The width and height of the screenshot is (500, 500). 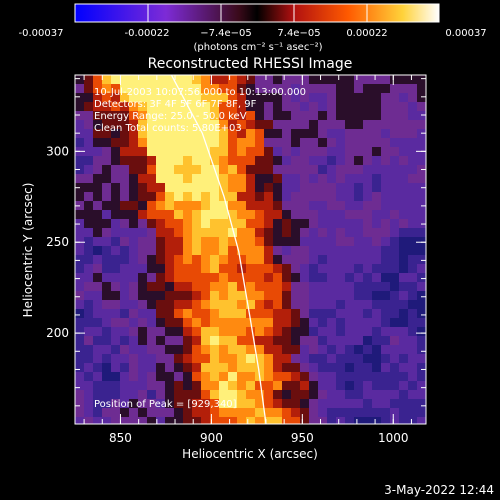 I want to click on annotation-time: 10-Jul-2003 10:07:56.000 to 10:13:00.000, so click(x=200, y=92).